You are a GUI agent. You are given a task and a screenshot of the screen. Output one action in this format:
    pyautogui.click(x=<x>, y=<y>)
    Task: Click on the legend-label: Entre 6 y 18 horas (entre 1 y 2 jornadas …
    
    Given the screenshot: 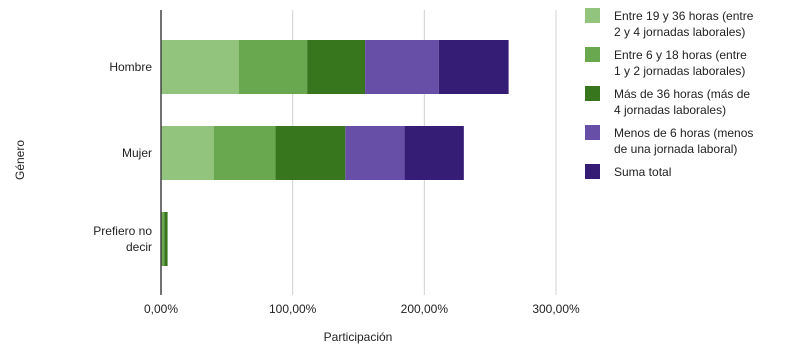 What is the action you would take?
    pyautogui.click(x=680, y=63)
    